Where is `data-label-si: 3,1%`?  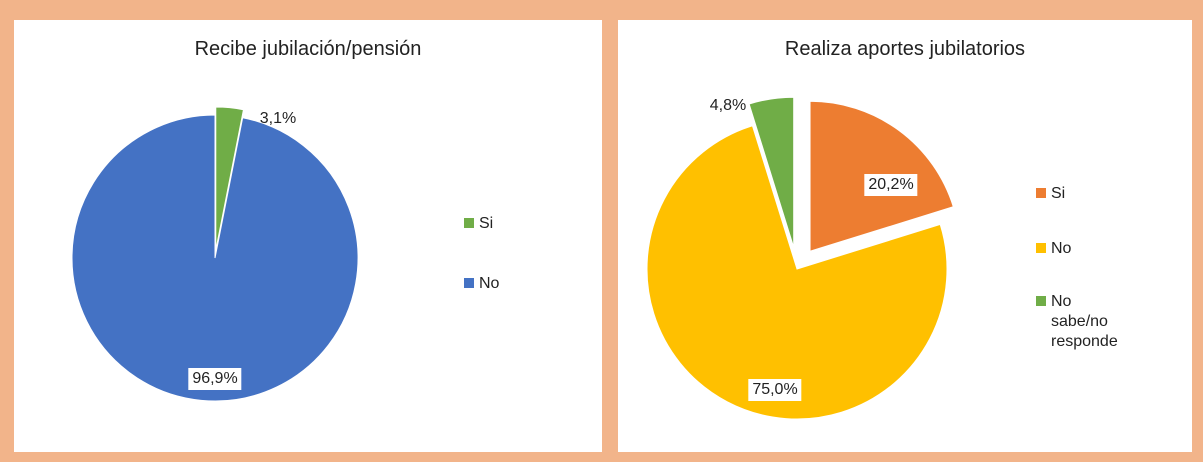 data-label-si: 3,1% is located at coordinates (278, 118).